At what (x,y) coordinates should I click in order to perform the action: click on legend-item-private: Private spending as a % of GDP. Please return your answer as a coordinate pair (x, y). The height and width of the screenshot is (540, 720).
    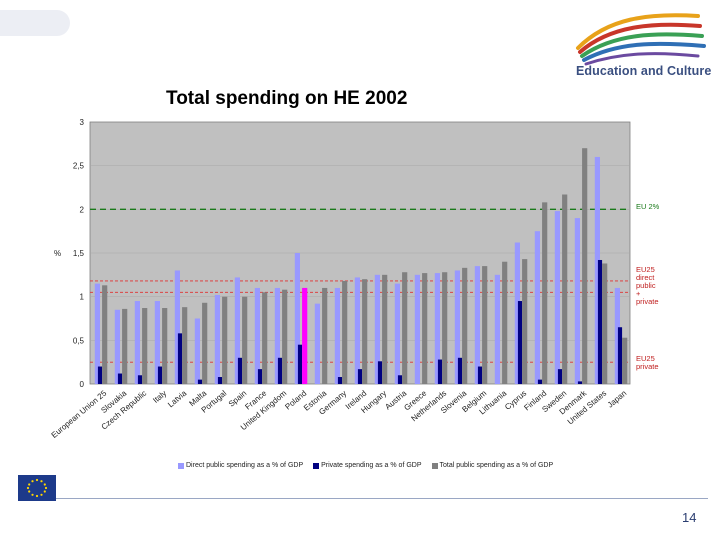
    Looking at the image, I should click on (367, 465).